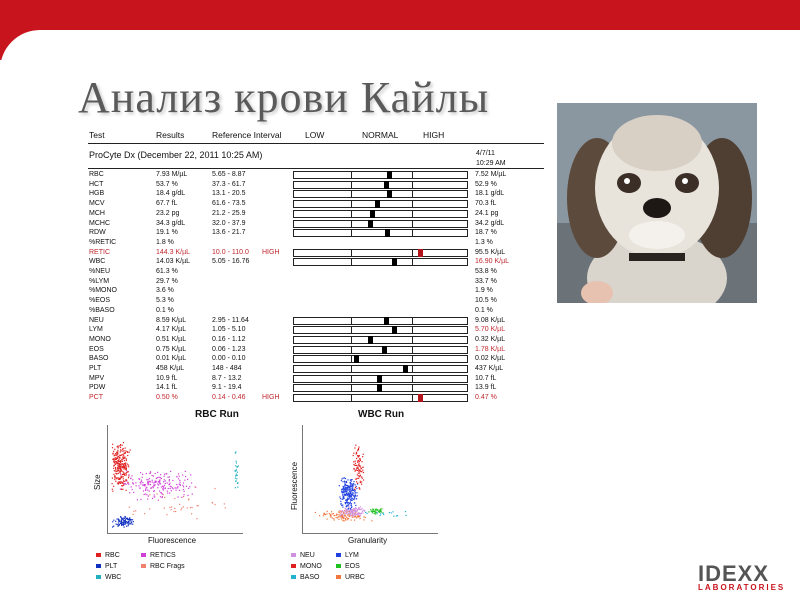 The image size is (800, 600). I want to click on reference-interval: 0.00 - 0.10, so click(229, 359).